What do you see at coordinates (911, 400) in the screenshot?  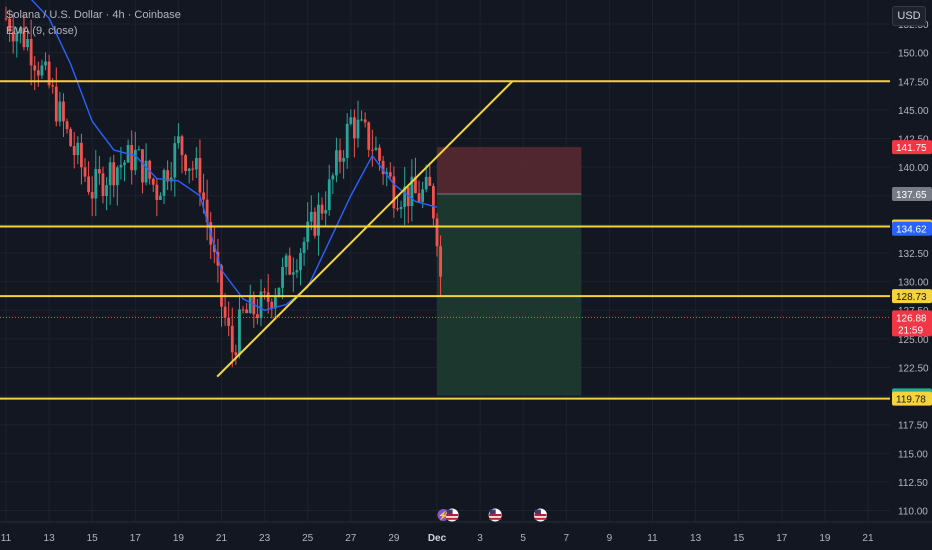 I see `price-label-value: 119.78` at bounding box center [911, 400].